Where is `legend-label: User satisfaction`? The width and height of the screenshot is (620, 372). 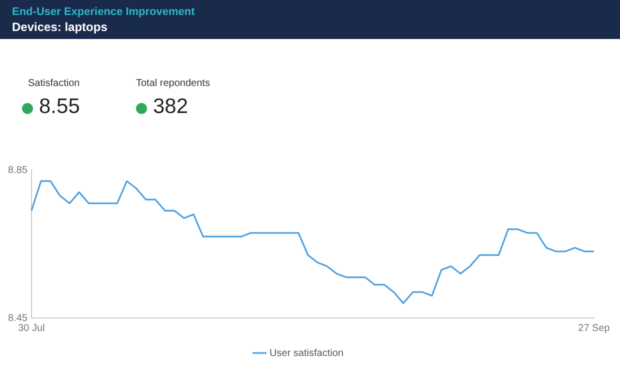
legend-label: User satisfaction is located at coordinates (307, 353).